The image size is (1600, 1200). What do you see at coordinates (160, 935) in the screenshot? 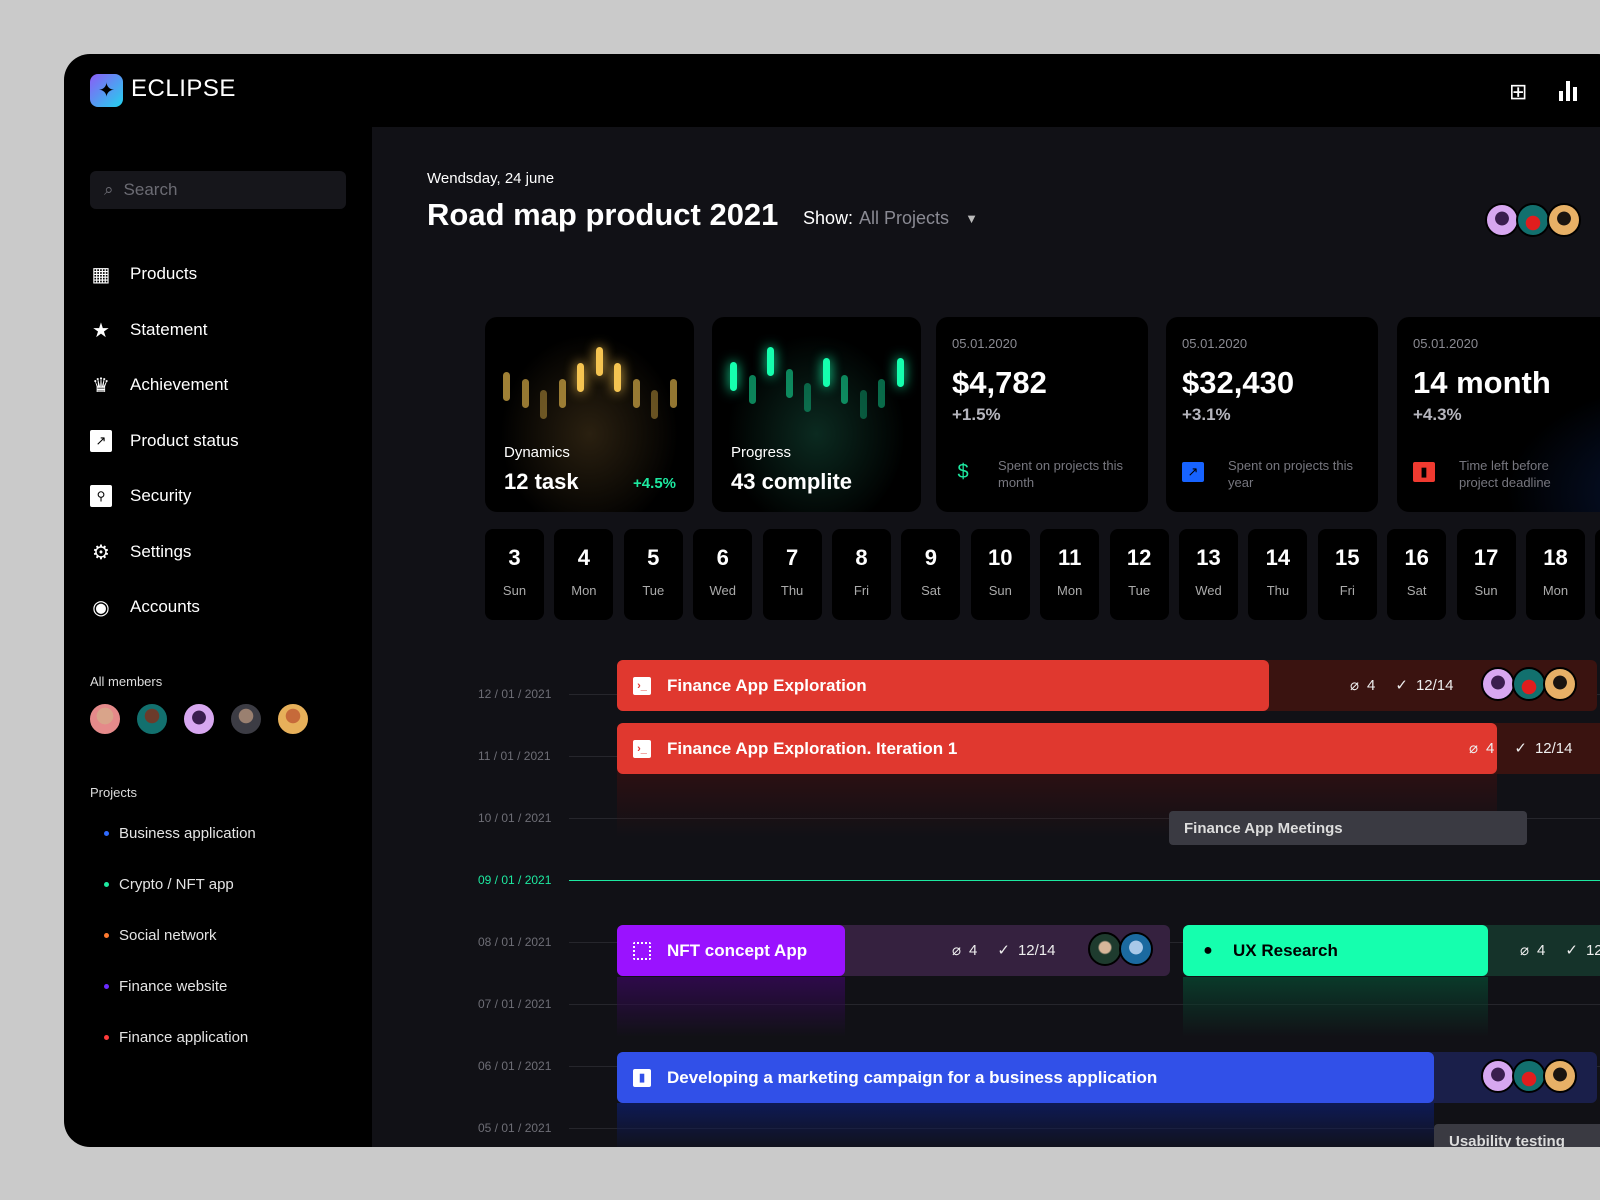
I see `project-item: Social network` at bounding box center [160, 935].